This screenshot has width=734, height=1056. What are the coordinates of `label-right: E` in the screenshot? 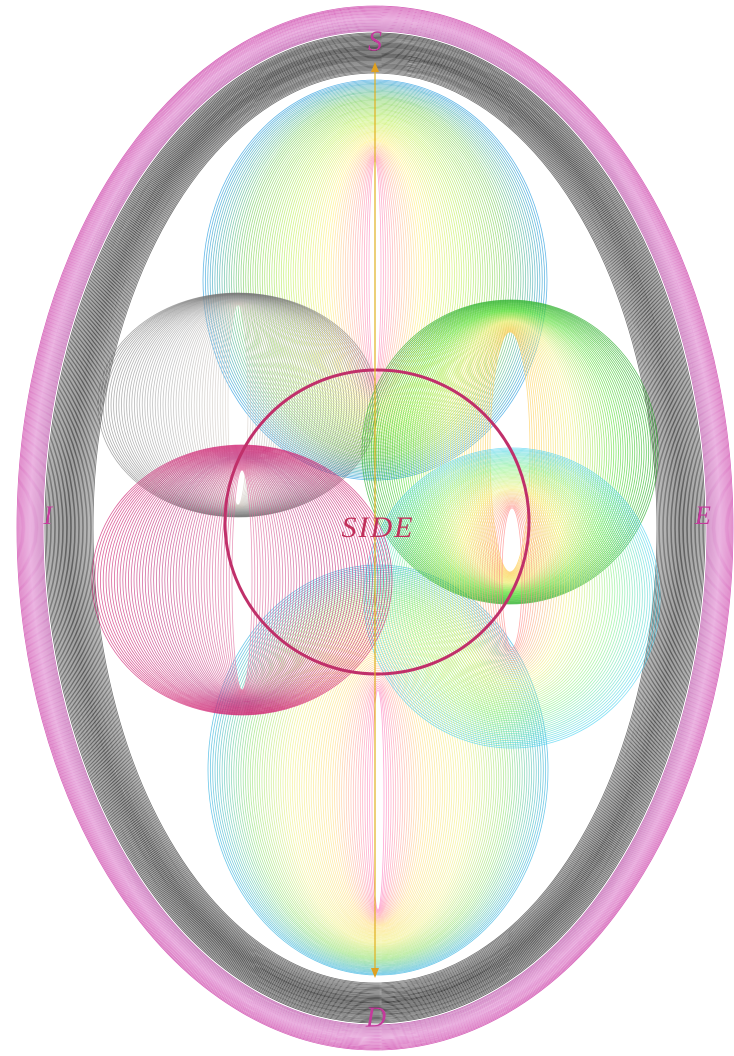 It's located at (702, 515).